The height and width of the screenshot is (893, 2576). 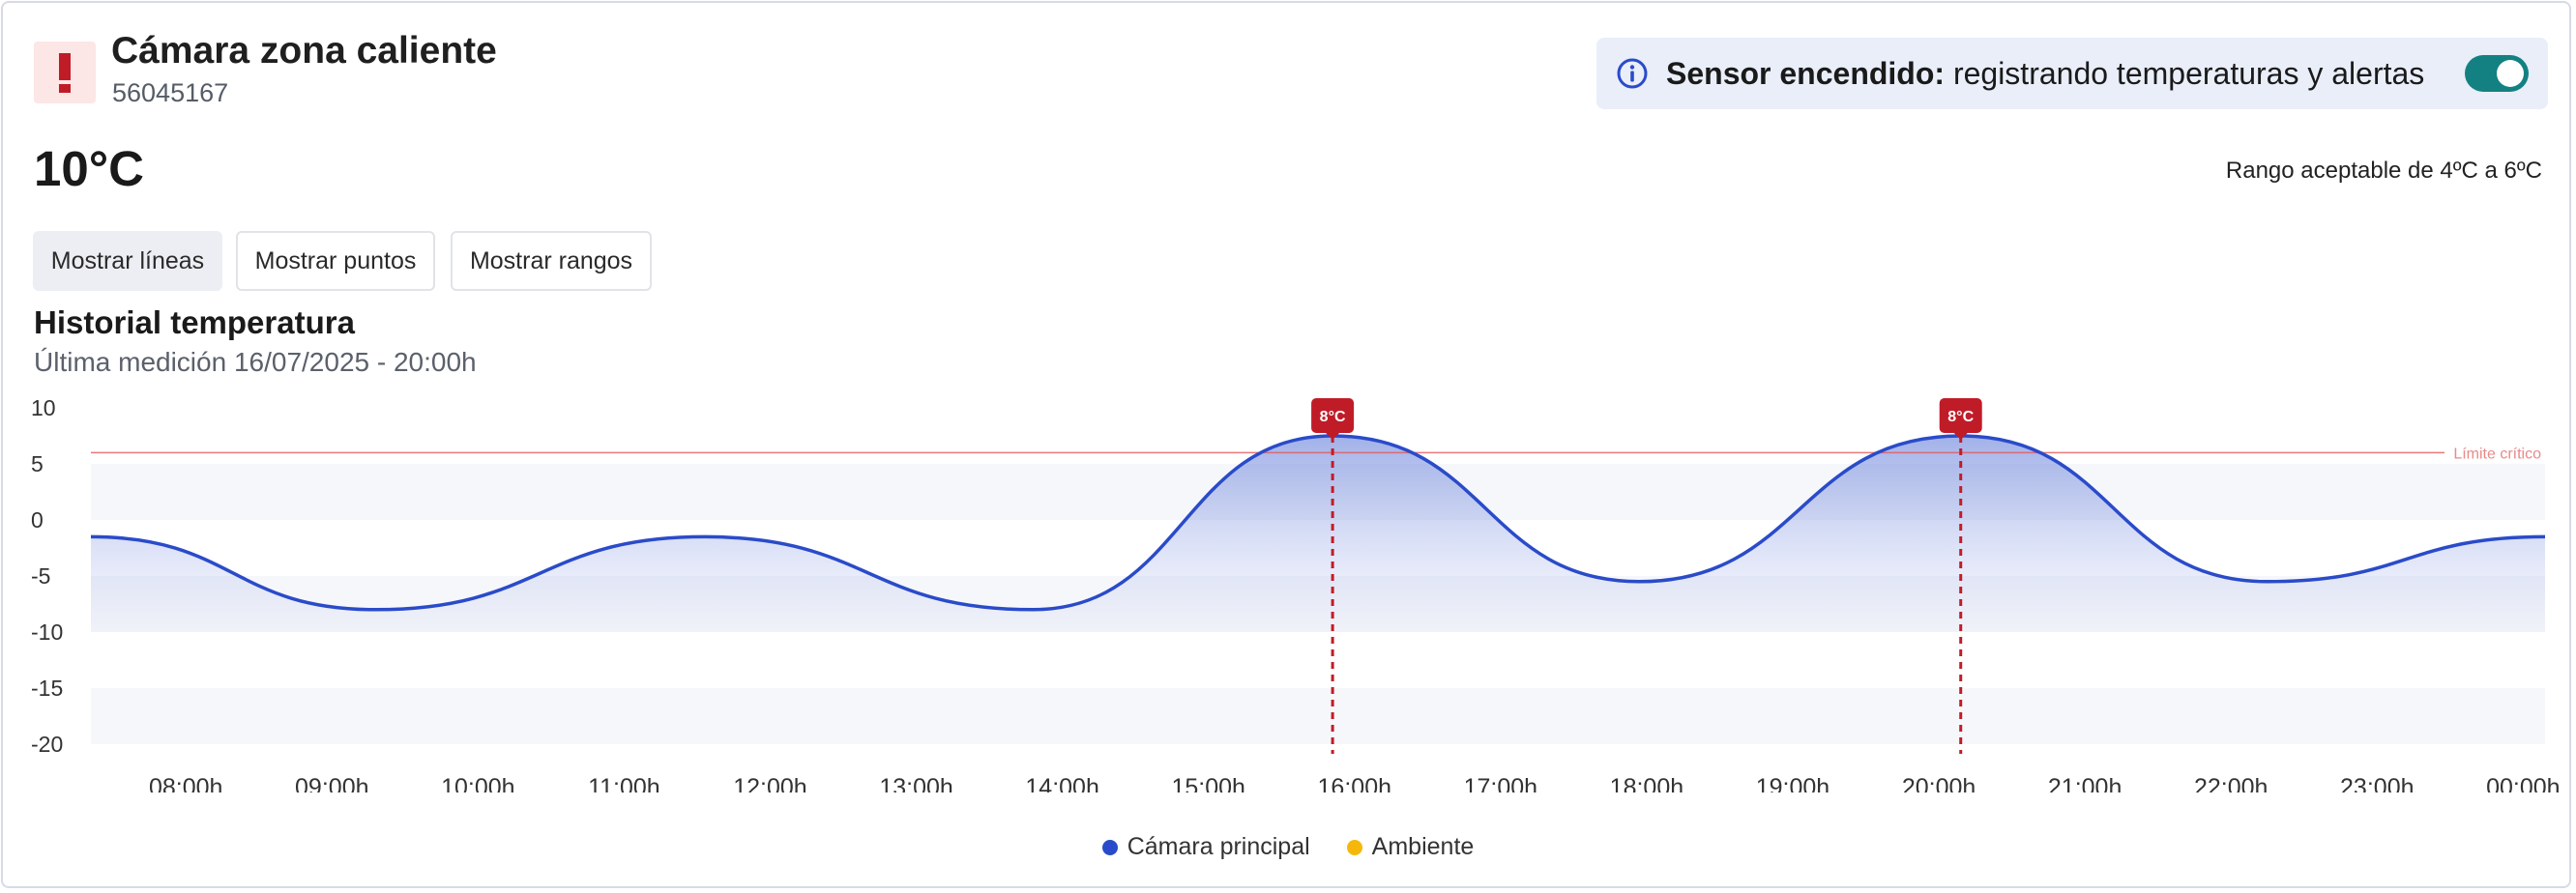 I want to click on x-tick-label: 11:00h, so click(x=624, y=783).